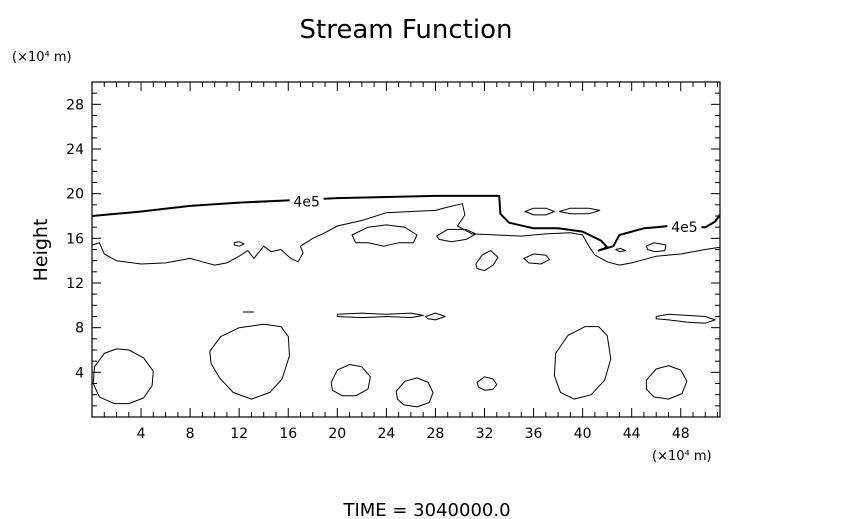  I want to click on x-tick-label: 16, so click(288, 434).